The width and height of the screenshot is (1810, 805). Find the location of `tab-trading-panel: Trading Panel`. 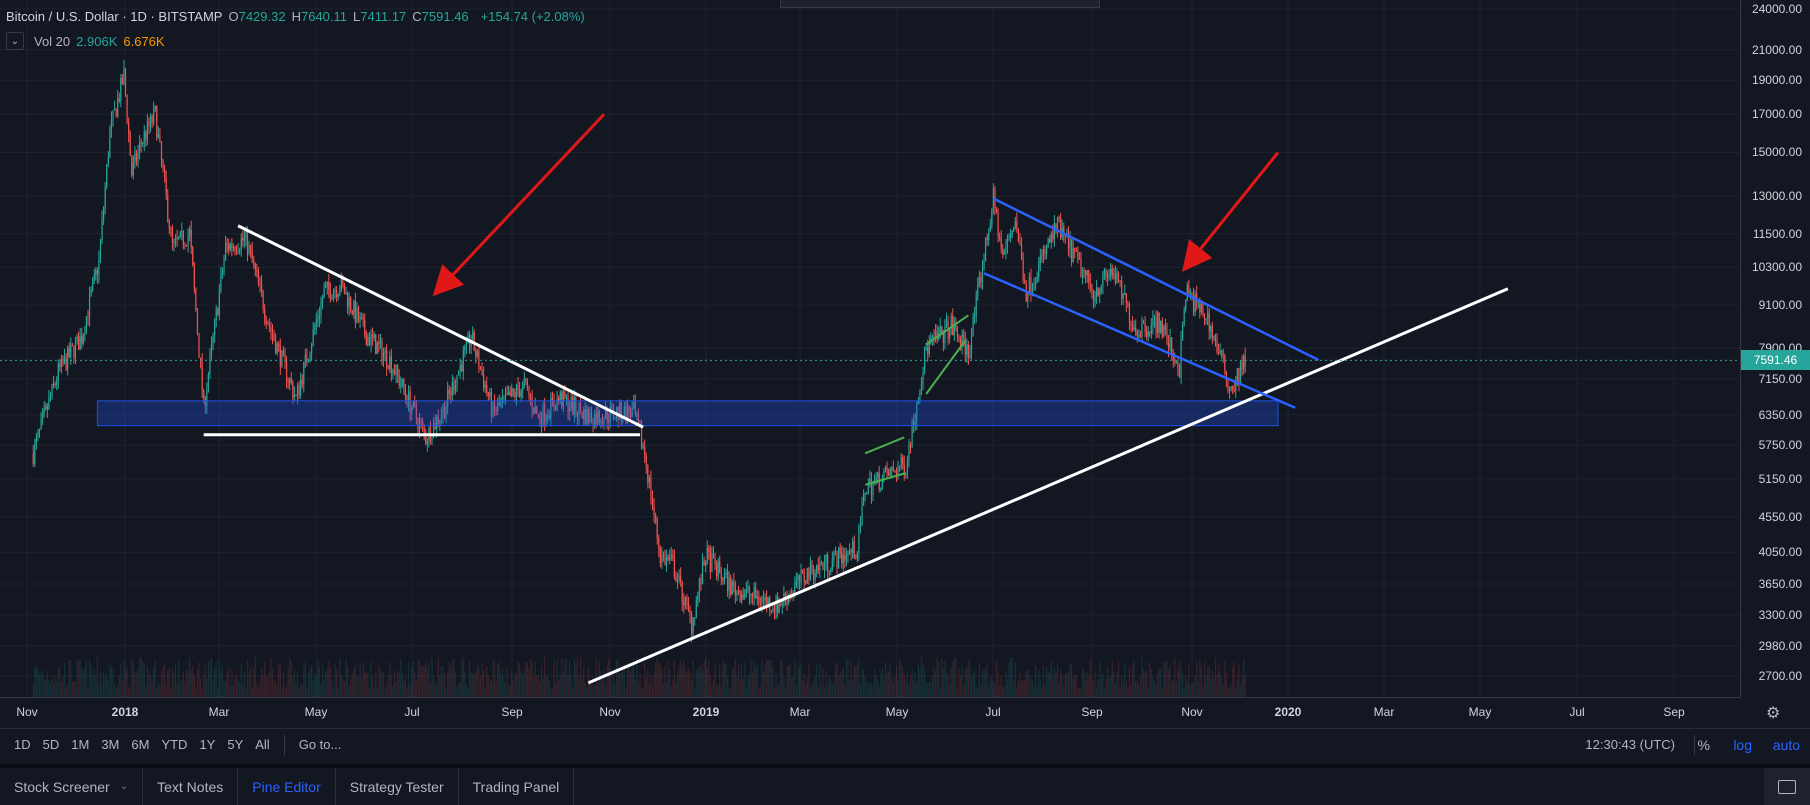

tab-trading-panel: Trading Panel is located at coordinates (517, 786).